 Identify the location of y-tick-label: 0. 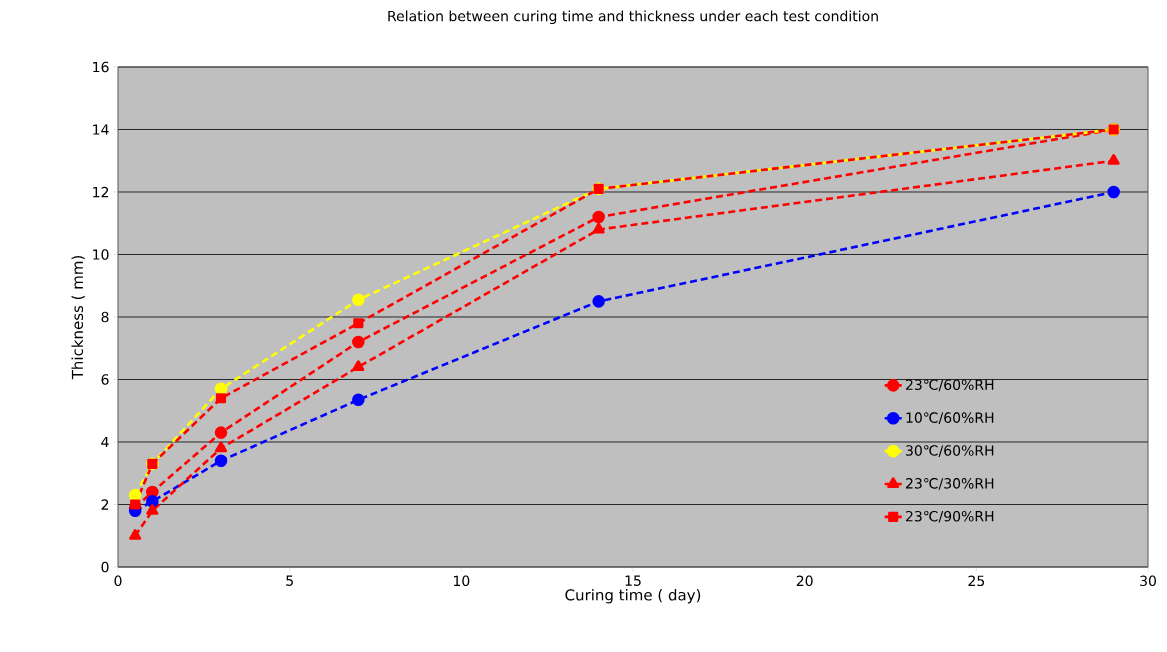
(105, 567).